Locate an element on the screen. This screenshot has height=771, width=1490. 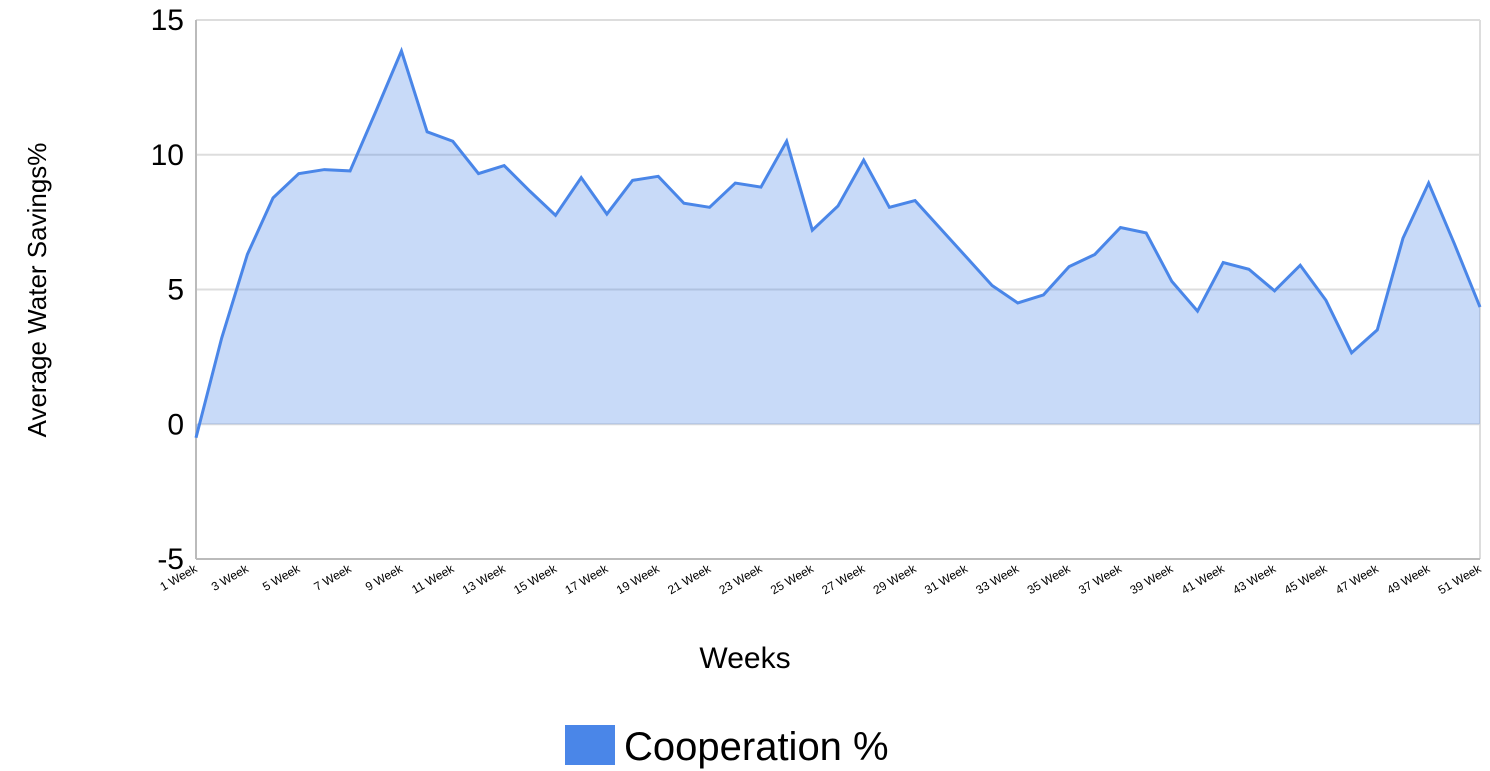
x-tick-label: 45 Week is located at coordinates (1306, 579).